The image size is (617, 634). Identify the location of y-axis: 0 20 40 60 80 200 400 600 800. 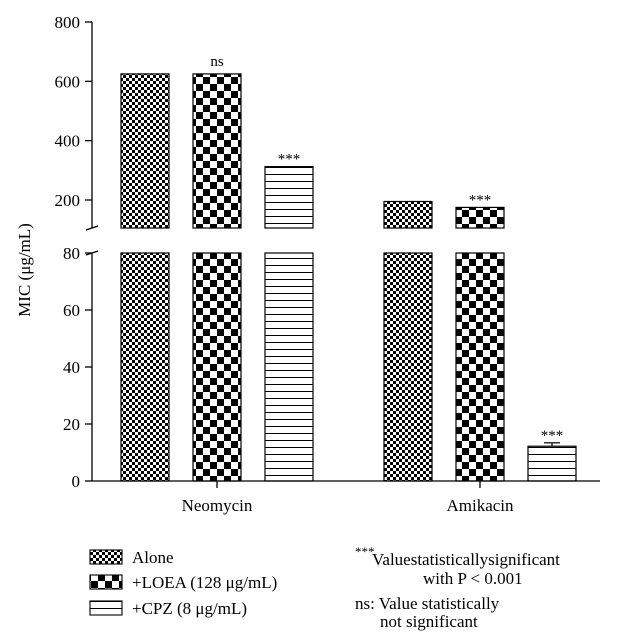
(77, 252).